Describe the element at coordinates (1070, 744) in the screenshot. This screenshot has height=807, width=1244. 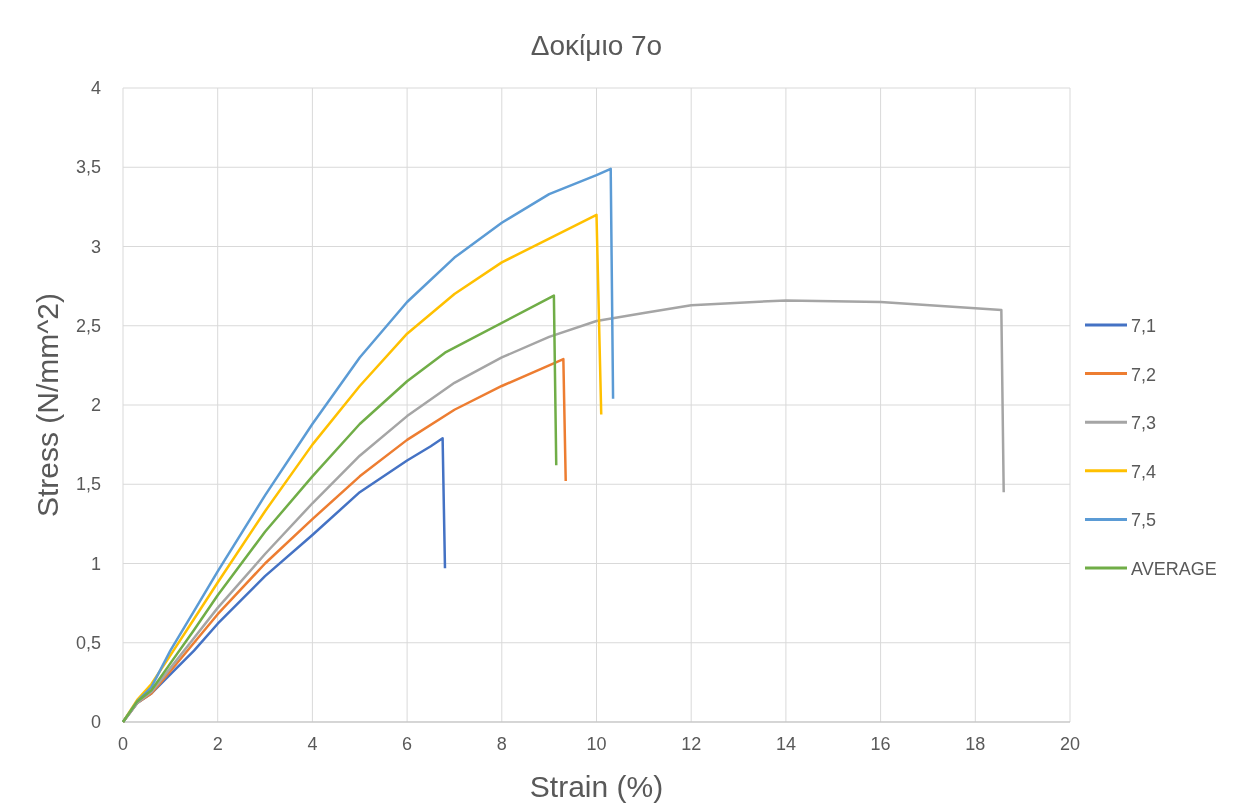
I see `x-tick-label: 20` at that location.